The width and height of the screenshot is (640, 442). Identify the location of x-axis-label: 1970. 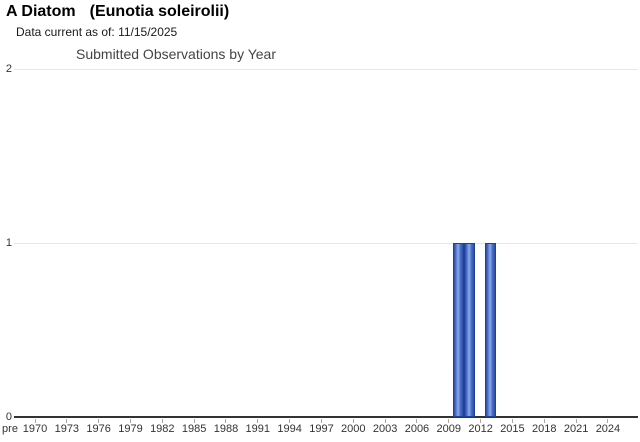
(35, 429).